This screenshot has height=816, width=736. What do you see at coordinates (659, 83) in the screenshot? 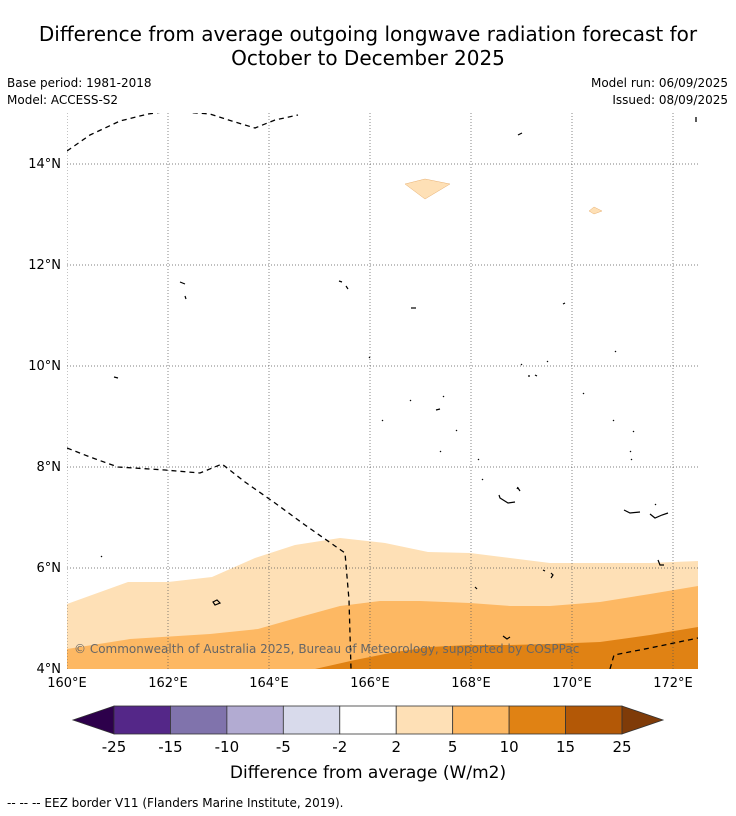
I see `model-run: Model run: 06/09/2025` at bounding box center [659, 83].